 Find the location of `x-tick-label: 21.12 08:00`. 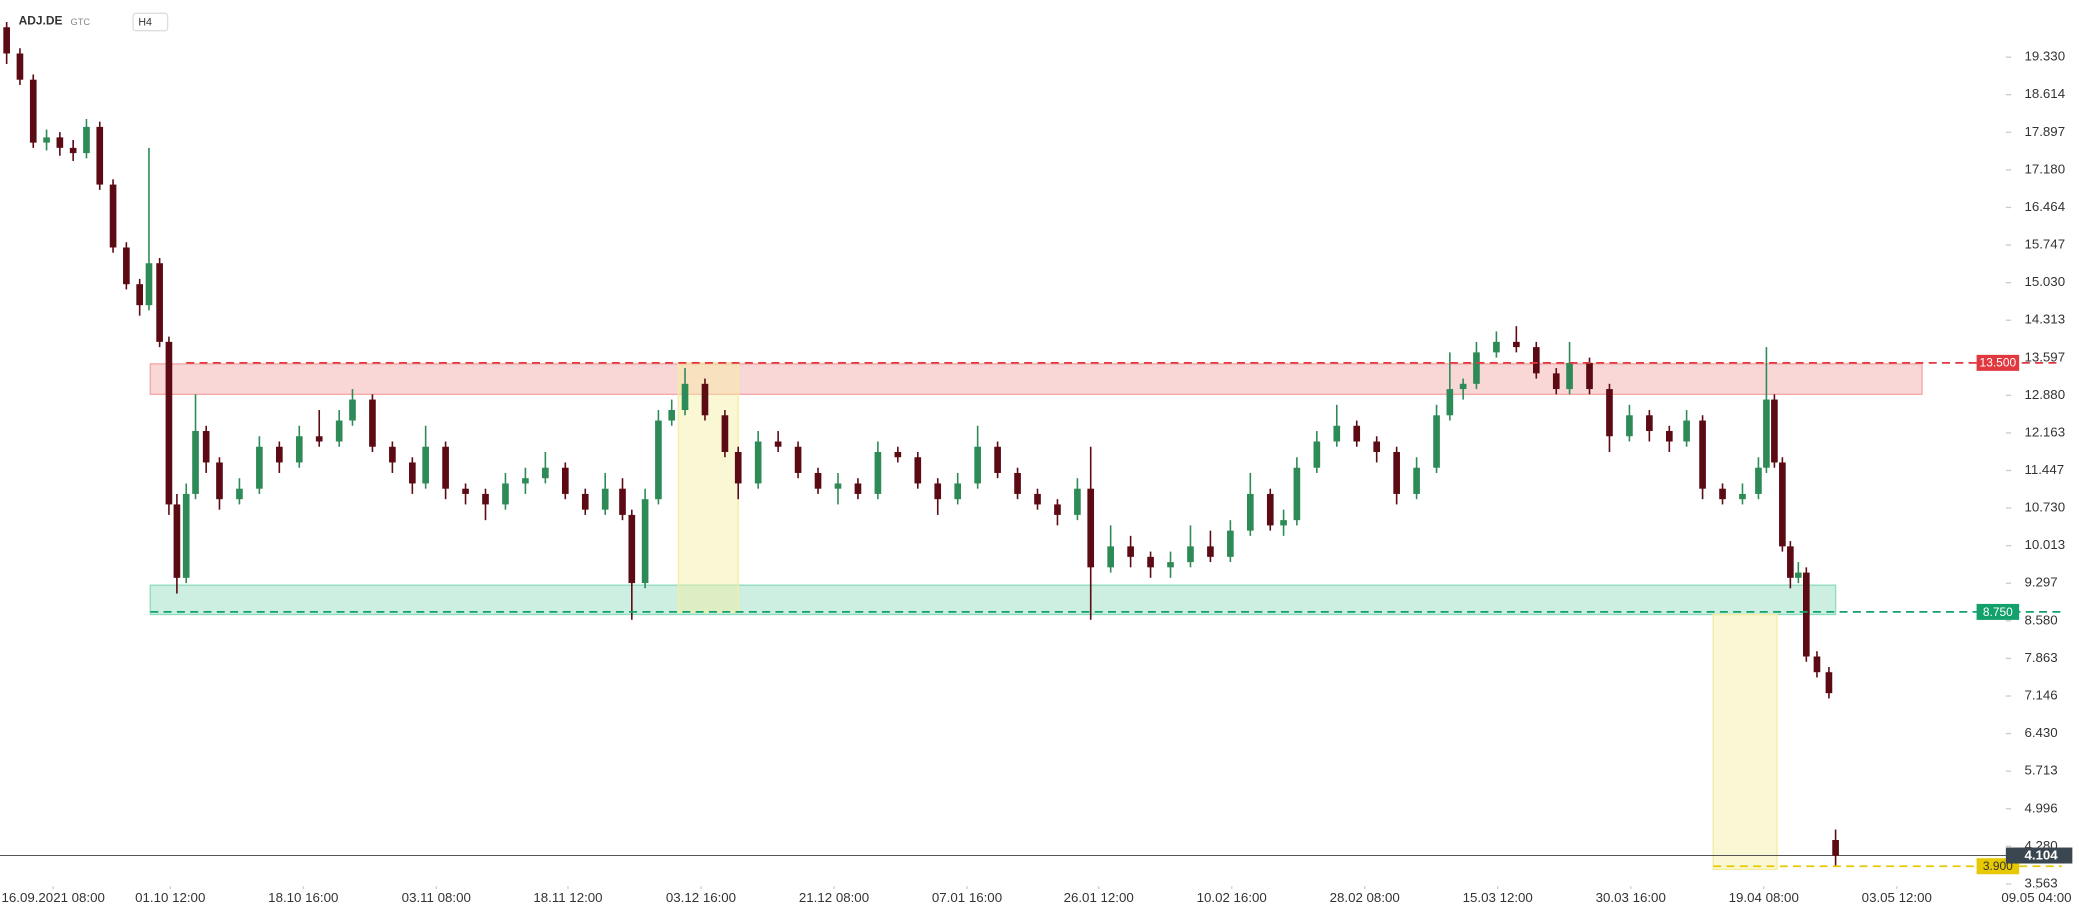

x-tick-label: 21.12 08:00 is located at coordinates (834, 897).